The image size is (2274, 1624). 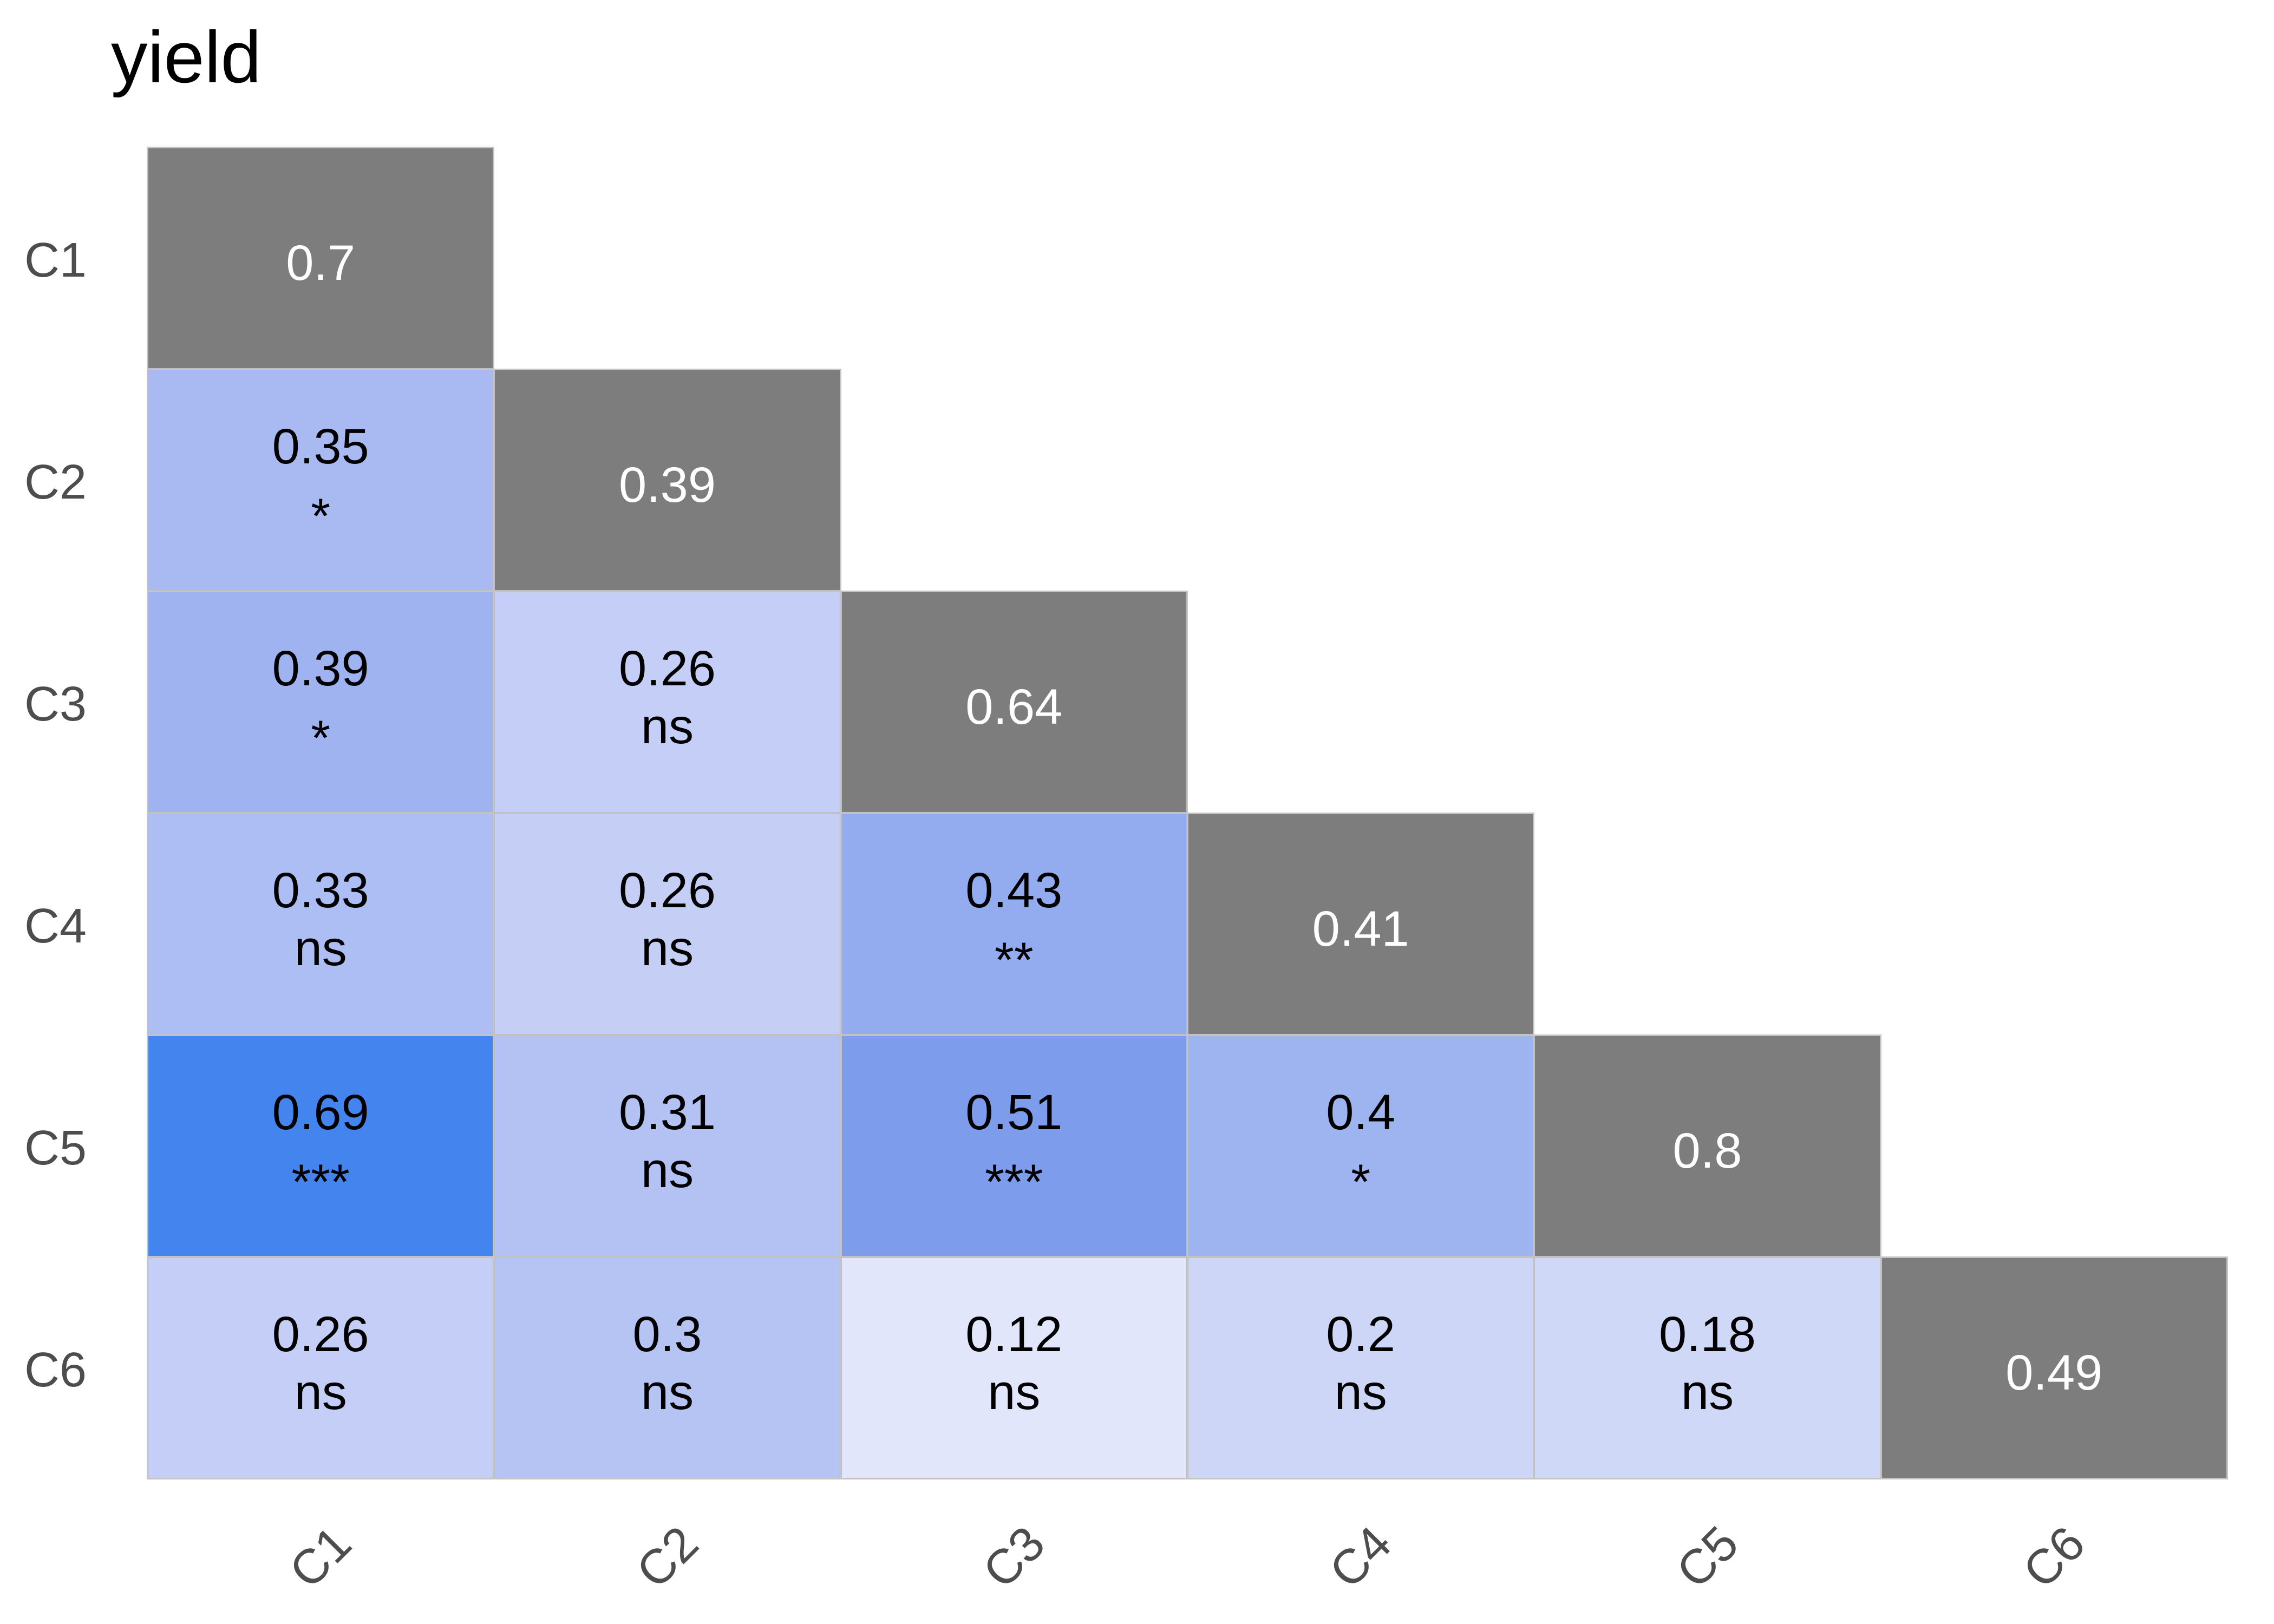 I want to click on x-axis-label-c5: C5, so click(x=1708, y=1557).